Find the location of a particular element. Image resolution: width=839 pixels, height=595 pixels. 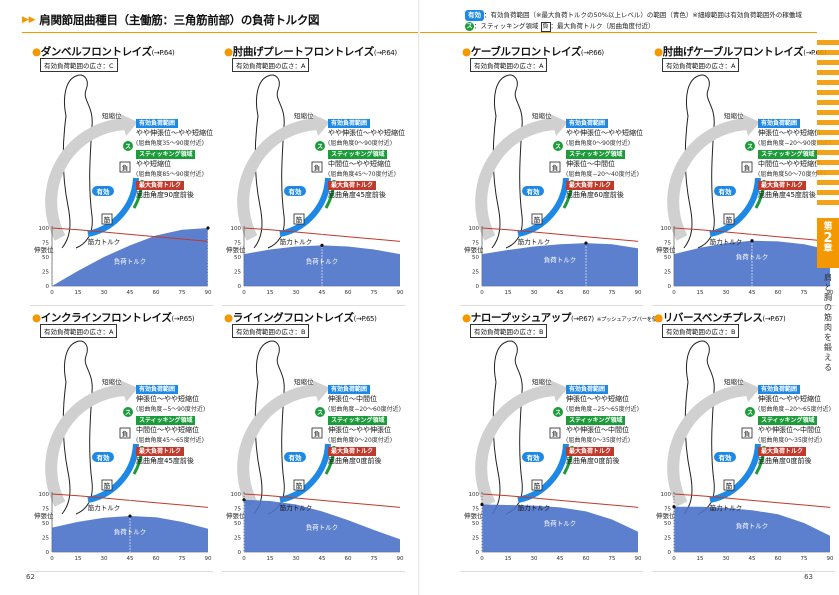

sticking-angle: (屈曲角度45〜70度付近) is located at coordinates (362, 174).